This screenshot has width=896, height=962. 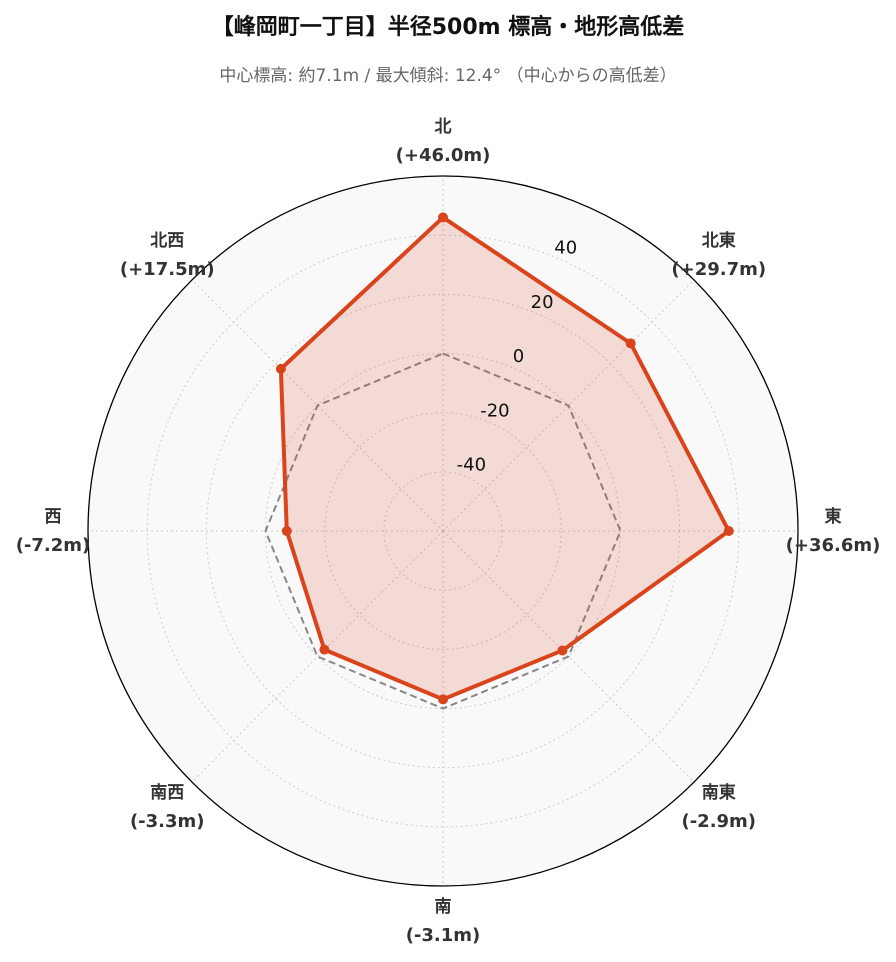 What do you see at coordinates (53, 517) in the screenshot?
I see `category-label: 西` at bounding box center [53, 517].